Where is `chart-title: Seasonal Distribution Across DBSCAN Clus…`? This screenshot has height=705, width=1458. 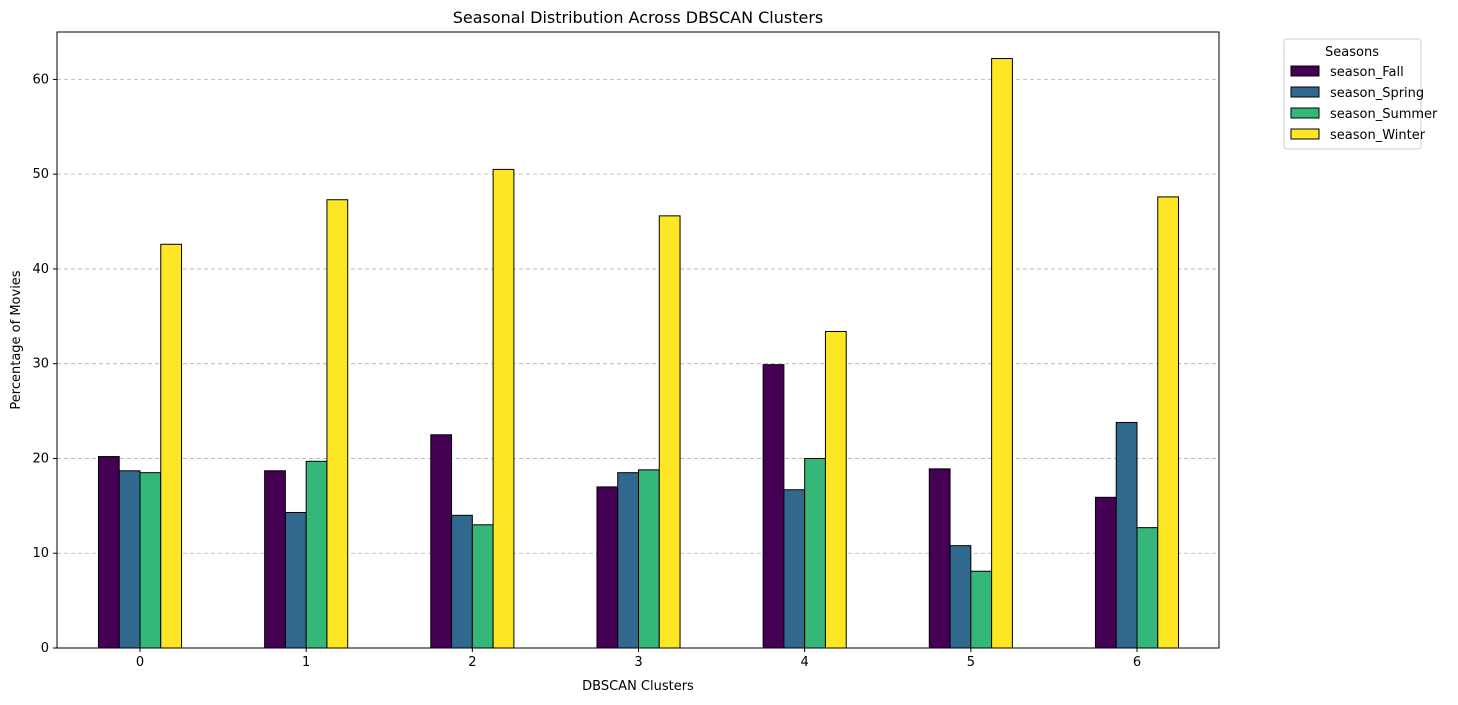 chart-title: Seasonal Distribution Across DBSCAN Clus… is located at coordinates (638, 17).